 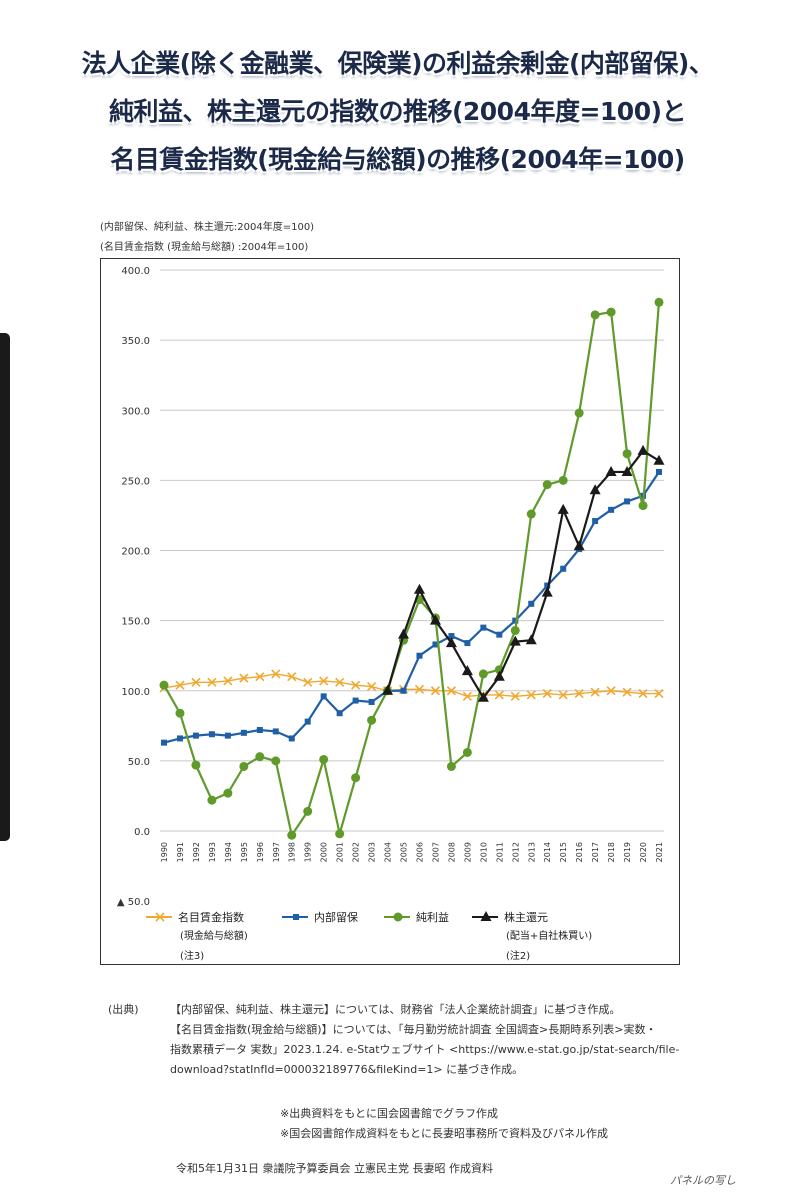 I want to click on x-tick-label: 1993, so click(x=212, y=852).